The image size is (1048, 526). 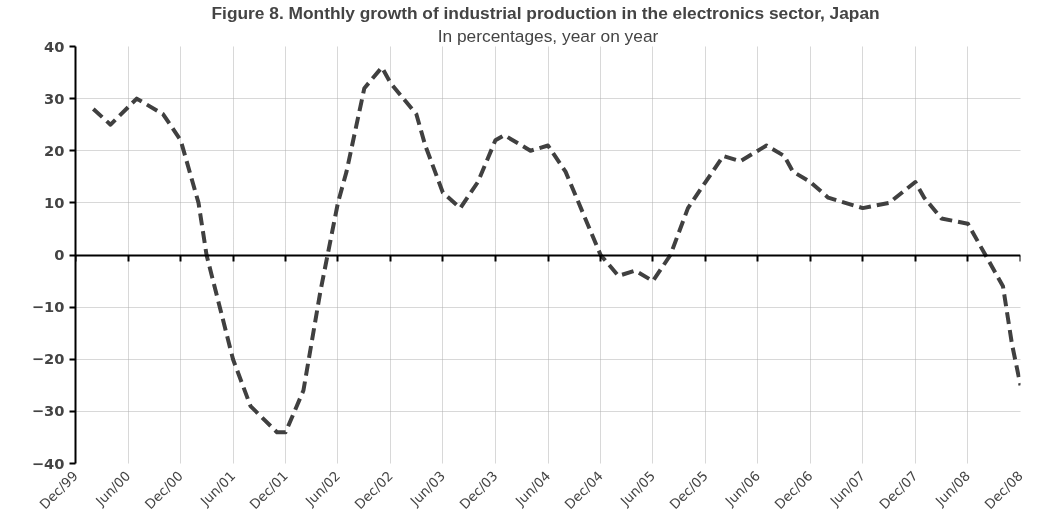 I want to click on y-tick-label: −30, so click(x=48, y=411).